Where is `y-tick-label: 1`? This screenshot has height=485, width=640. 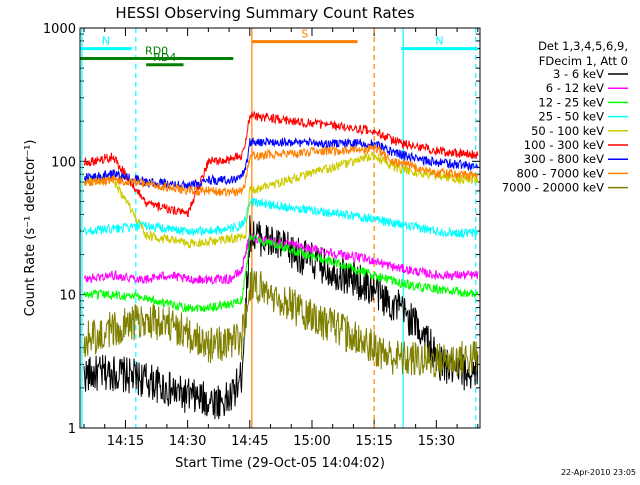 y-tick-label: 1 is located at coordinates (72, 429).